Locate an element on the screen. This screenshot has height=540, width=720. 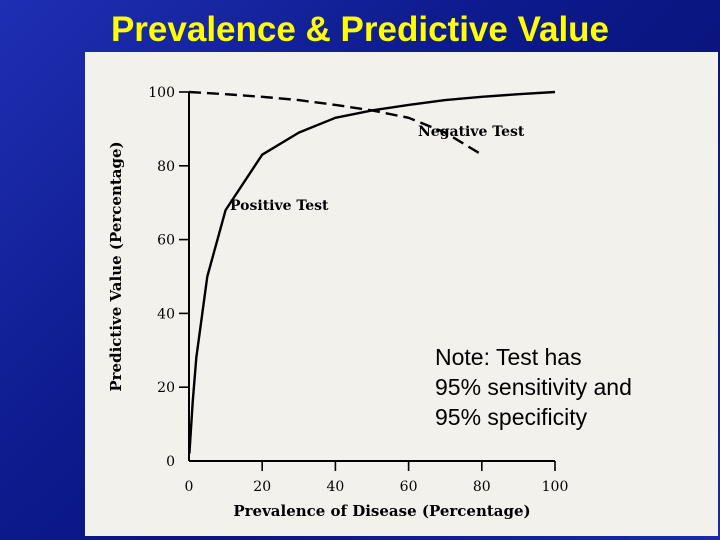
y-tick-label: 0 is located at coordinates (170, 462).